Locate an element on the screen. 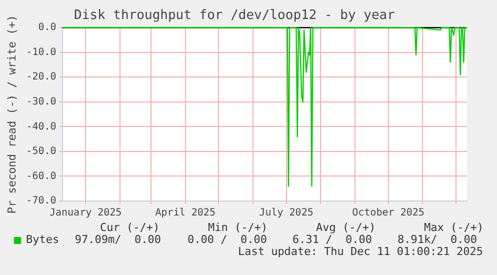  text: Cur (-/+) is located at coordinates (130, 227).